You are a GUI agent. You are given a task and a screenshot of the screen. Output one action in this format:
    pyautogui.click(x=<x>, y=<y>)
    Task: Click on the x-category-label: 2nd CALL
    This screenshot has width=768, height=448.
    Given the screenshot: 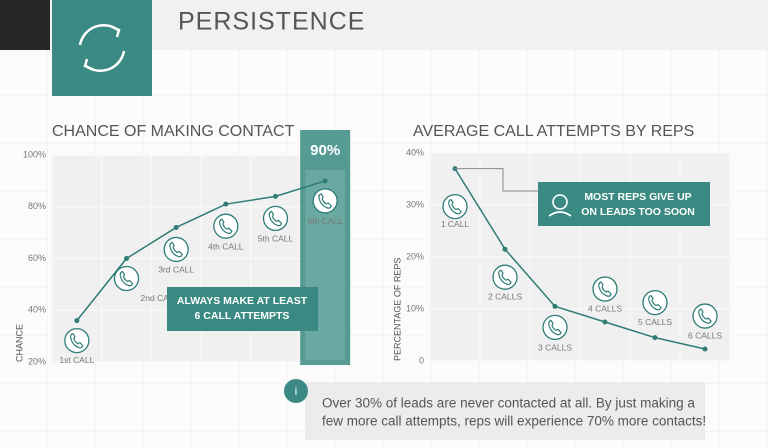 What is the action you would take?
    pyautogui.click(x=160, y=298)
    